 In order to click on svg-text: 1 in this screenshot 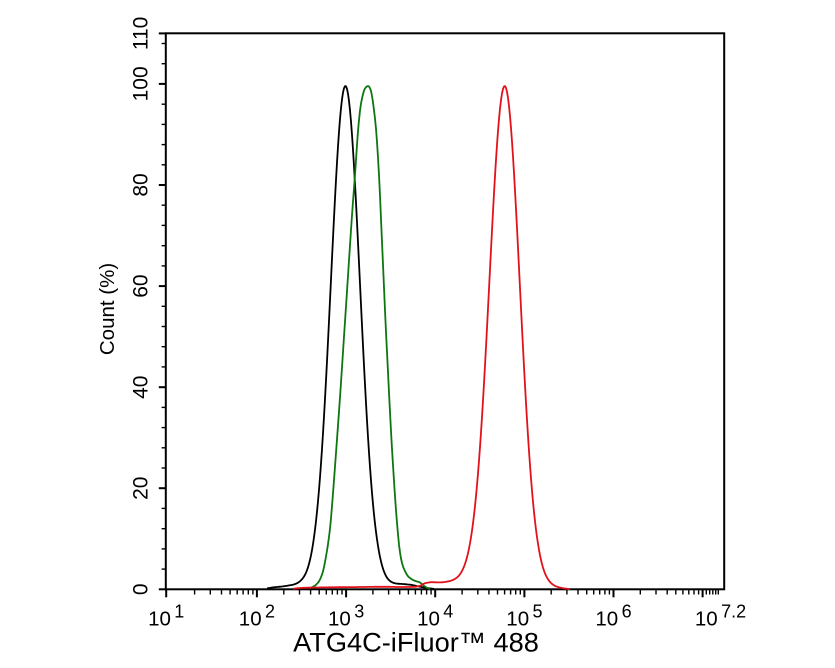, I will do `click(179, 612)`.